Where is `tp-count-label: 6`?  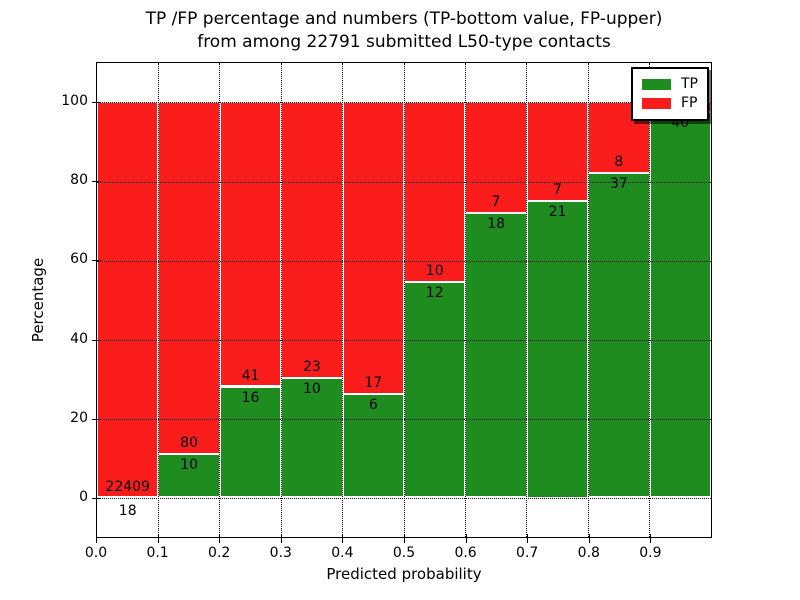
tp-count-label: 6 is located at coordinates (373, 405).